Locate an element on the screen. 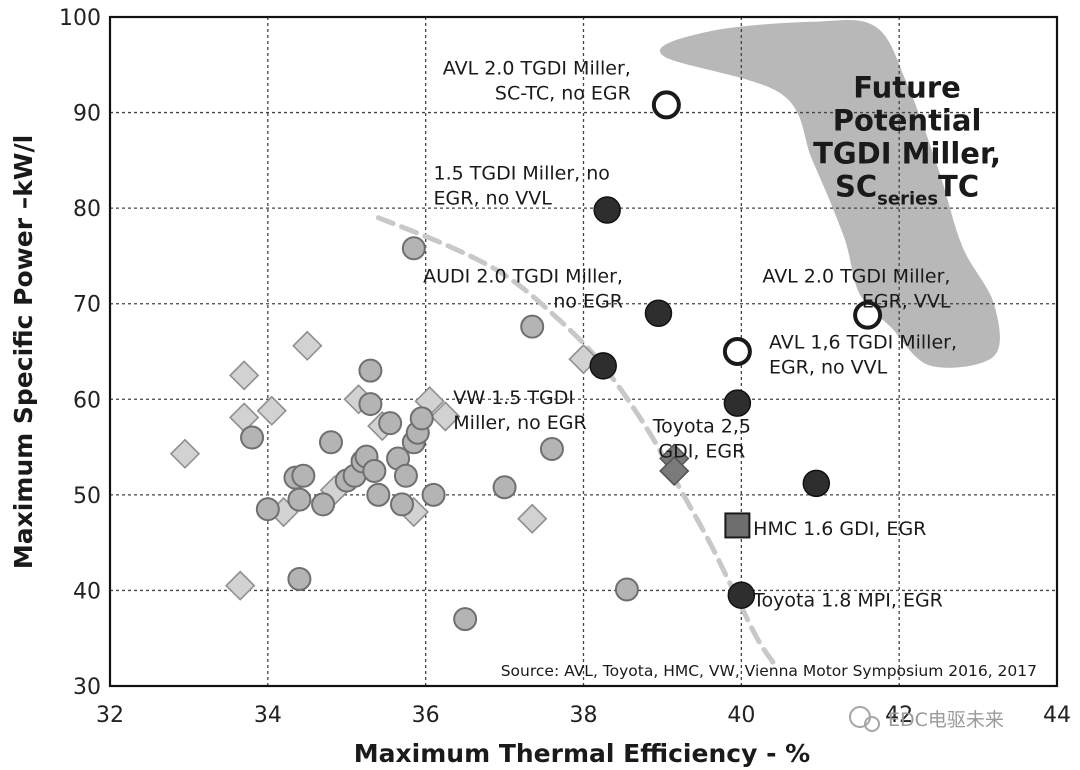 The height and width of the screenshot is (770, 1080). future-label-line: SCseriesTC is located at coordinates (907, 189).